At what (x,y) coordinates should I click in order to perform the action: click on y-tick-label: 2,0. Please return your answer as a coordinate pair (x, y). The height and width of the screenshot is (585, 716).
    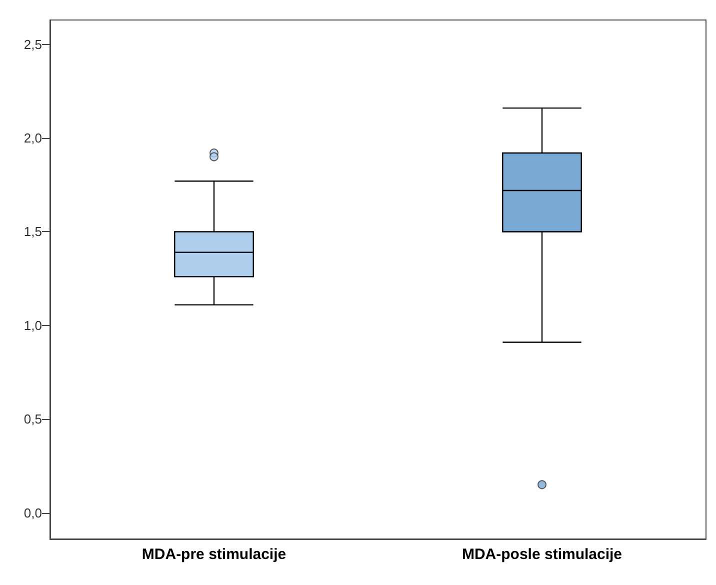
    Looking at the image, I should click on (33, 138).